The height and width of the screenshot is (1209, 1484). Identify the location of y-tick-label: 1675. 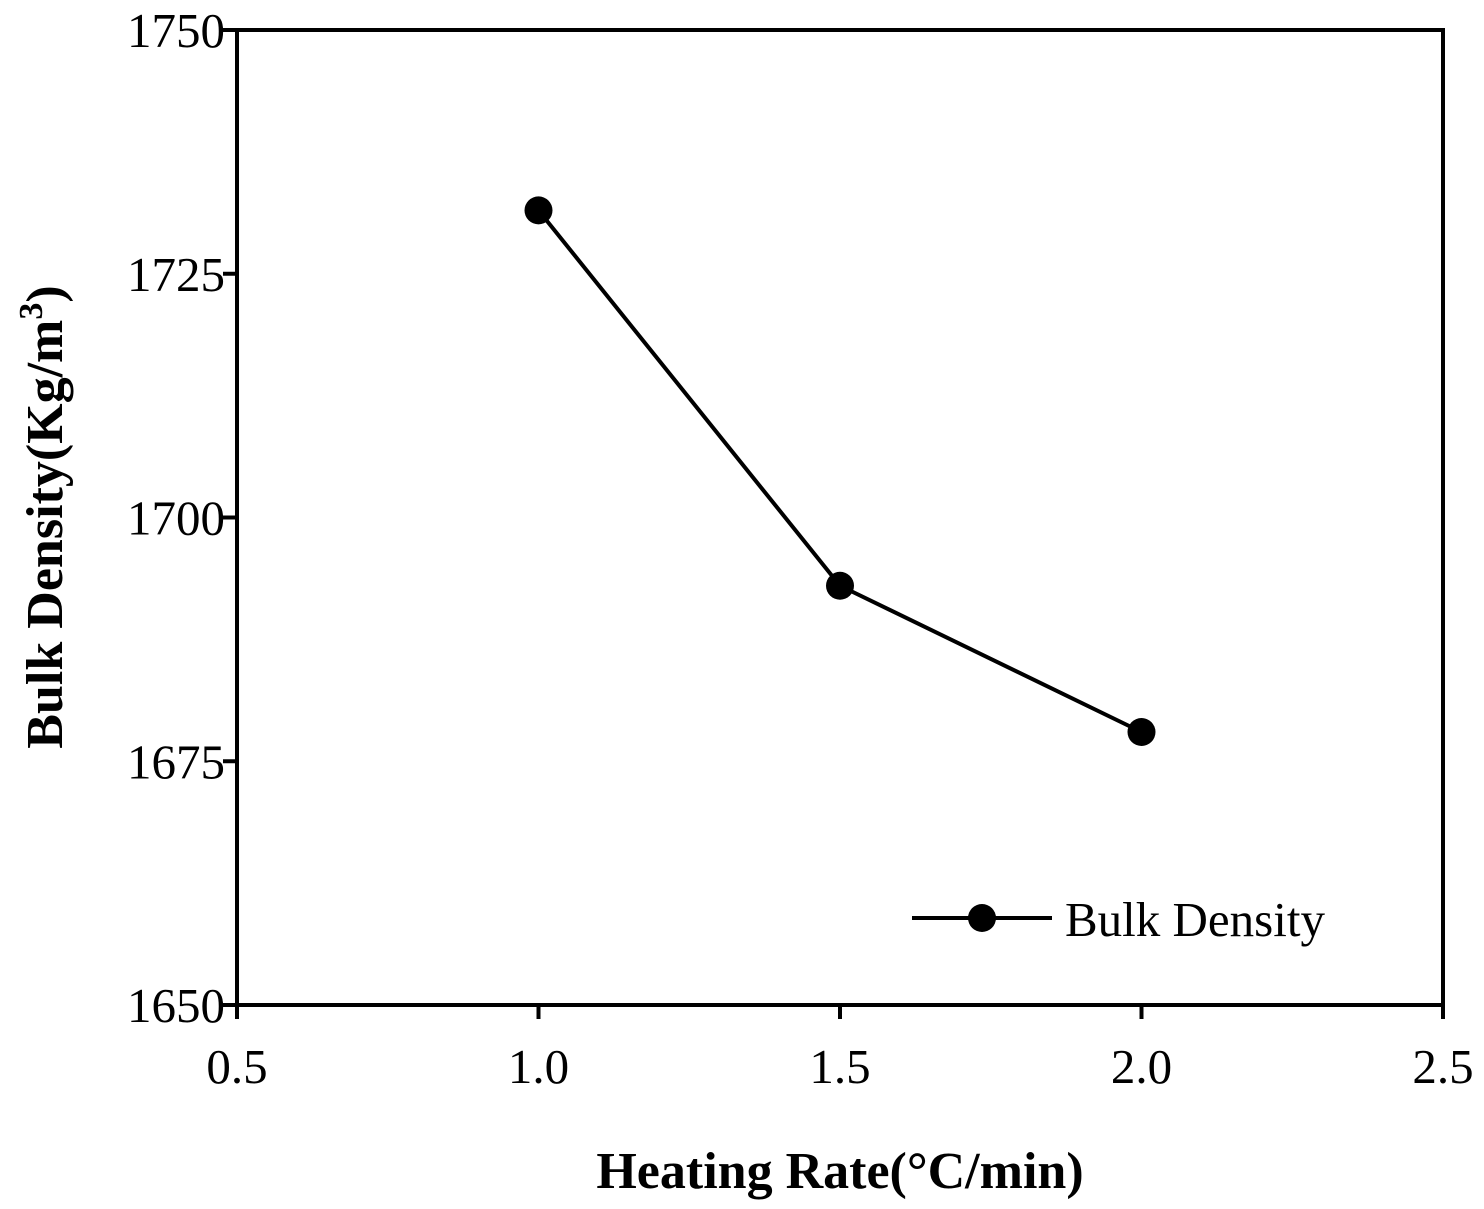
(176, 761).